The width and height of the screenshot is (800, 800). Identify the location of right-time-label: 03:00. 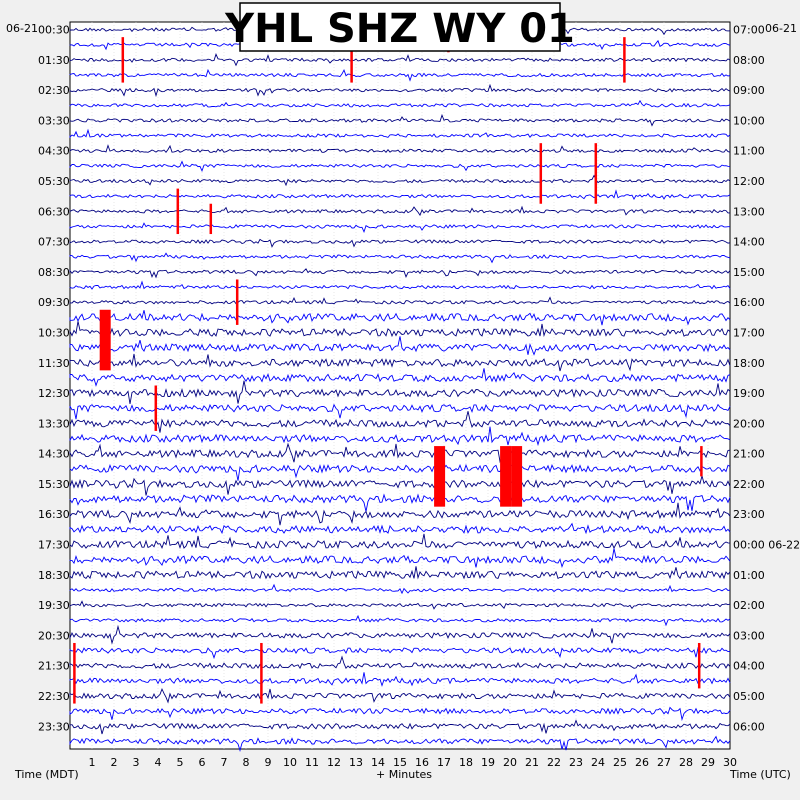
(749, 635).